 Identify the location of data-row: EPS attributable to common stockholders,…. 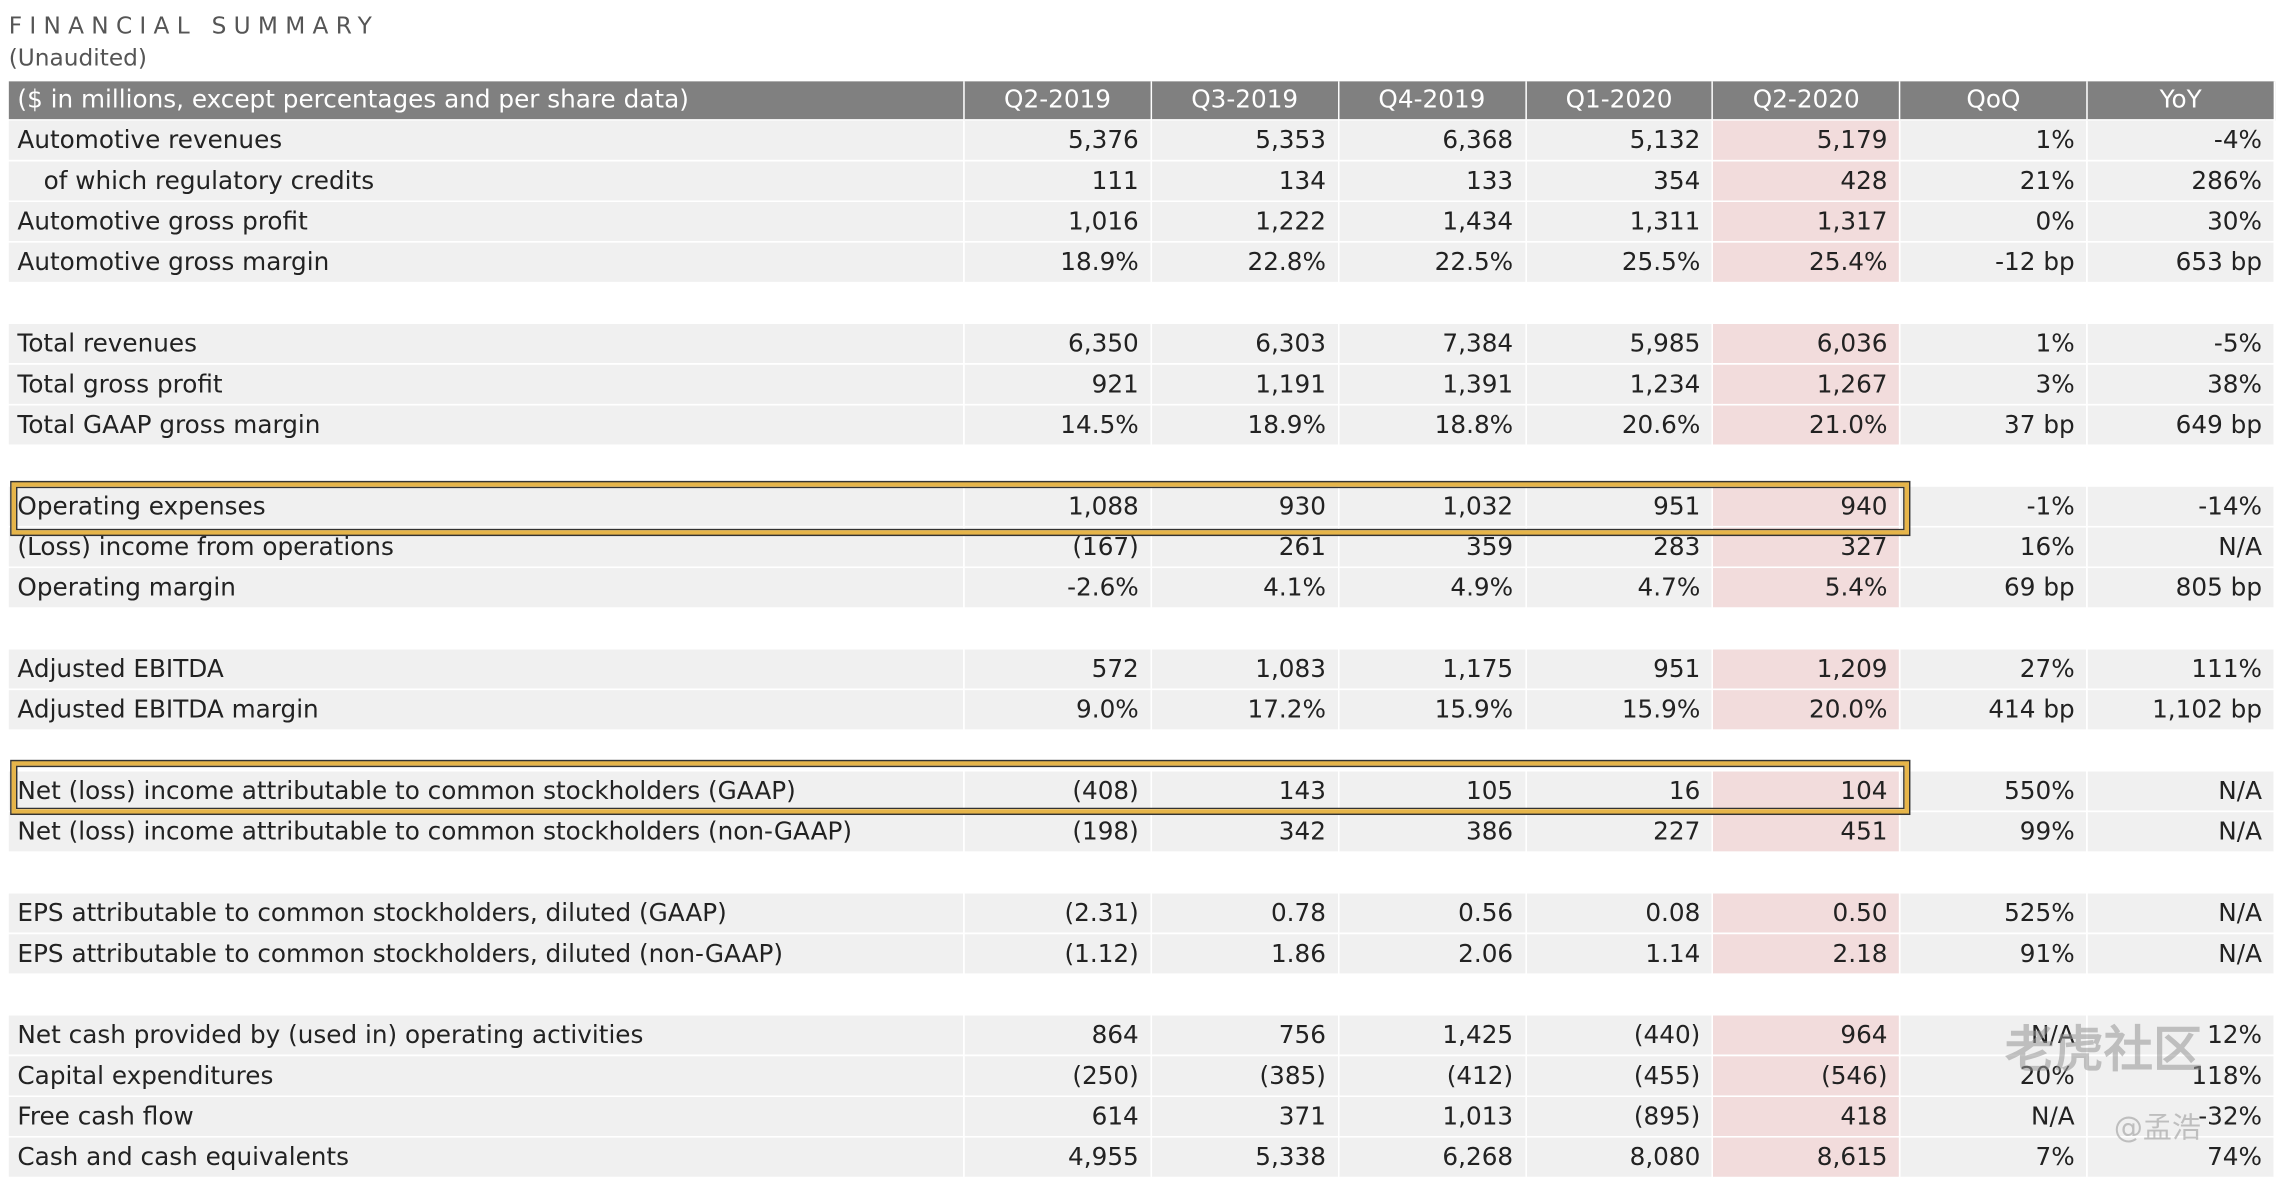
(1141, 953).